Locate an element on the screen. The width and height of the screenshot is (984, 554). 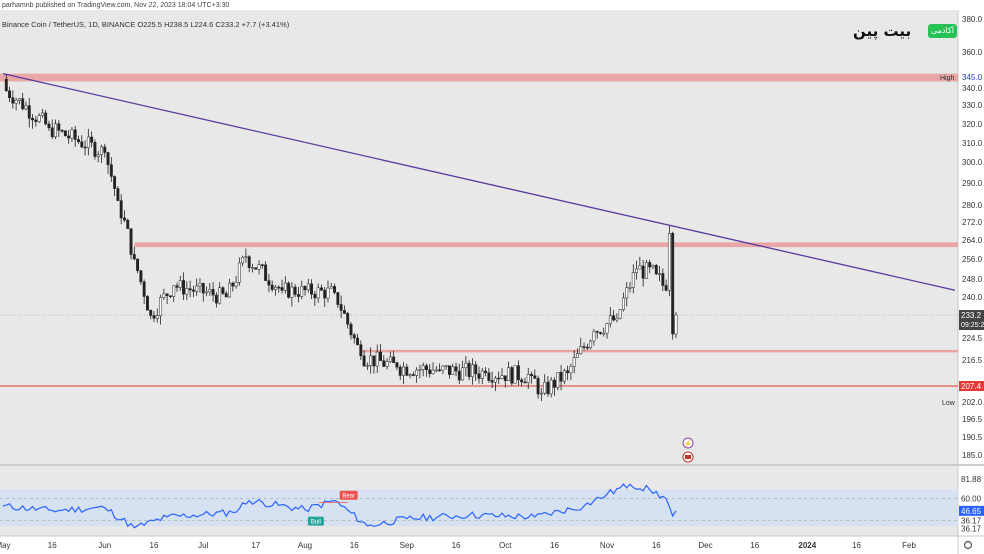
us-flag-stripes-icon is located at coordinates (688, 457).